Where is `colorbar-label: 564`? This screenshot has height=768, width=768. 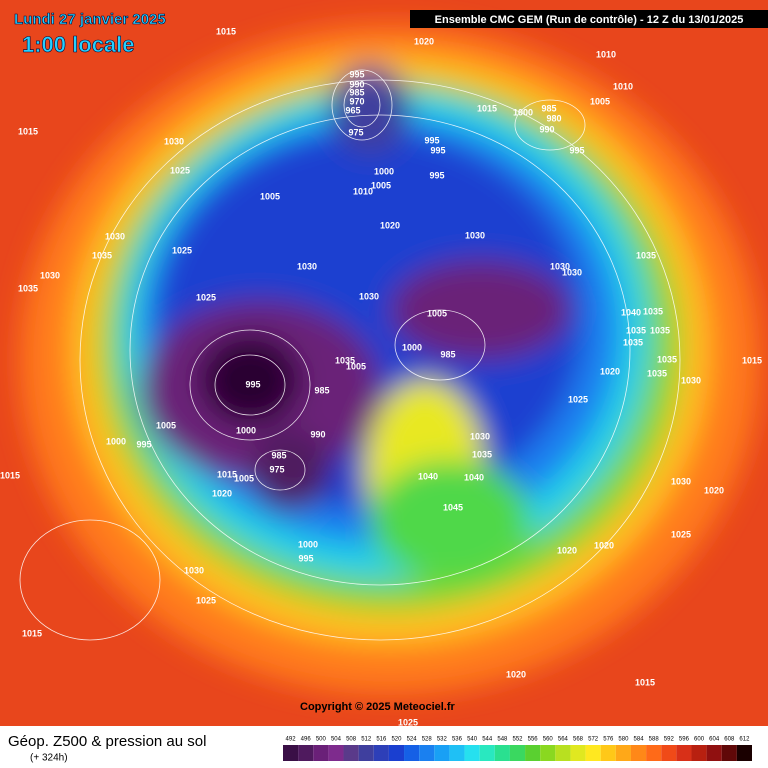 colorbar-label: 564 is located at coordinates (563, 740).